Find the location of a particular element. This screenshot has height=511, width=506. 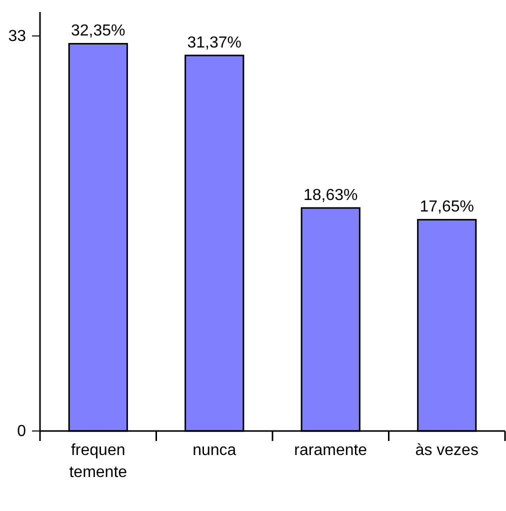

y-tick-label: 0 is located at coordinates (21, 431).